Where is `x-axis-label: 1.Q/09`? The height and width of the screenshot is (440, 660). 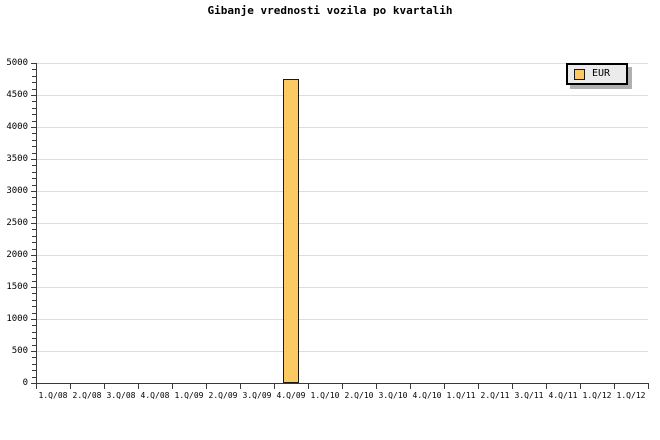
x-axis-label: 1.Q/09 is located at coordinates (189, 395).